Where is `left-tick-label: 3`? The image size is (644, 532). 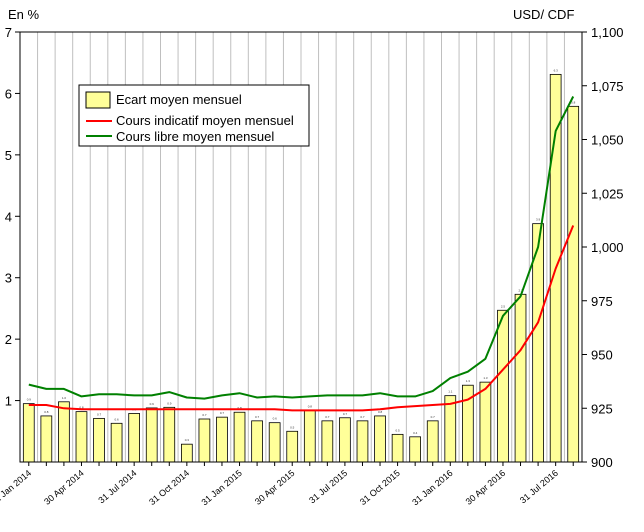 left-tick-label: 3 is located at coordinates (8, 278).